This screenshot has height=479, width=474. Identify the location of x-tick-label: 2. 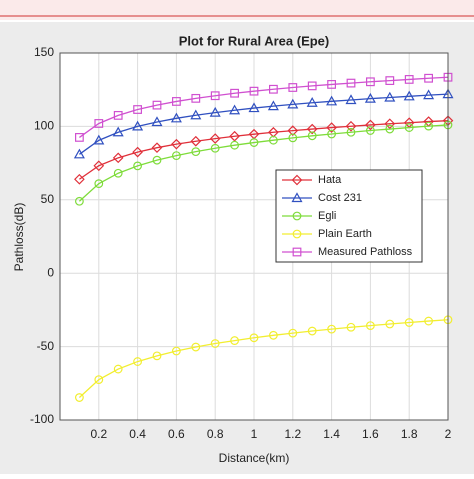
(448, 434).